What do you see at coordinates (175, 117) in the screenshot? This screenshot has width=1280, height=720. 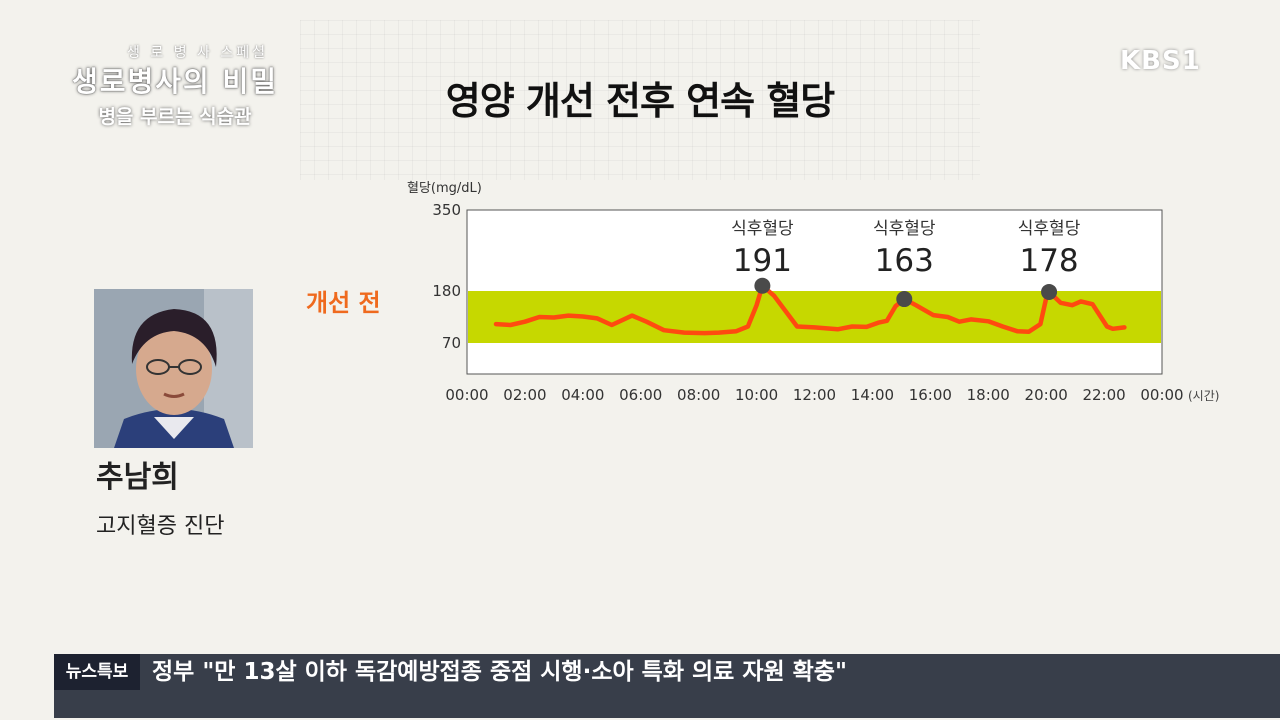 I see `show-logo-subtitle: 병을 부르는 식습관` at bounding box center [175, 117].